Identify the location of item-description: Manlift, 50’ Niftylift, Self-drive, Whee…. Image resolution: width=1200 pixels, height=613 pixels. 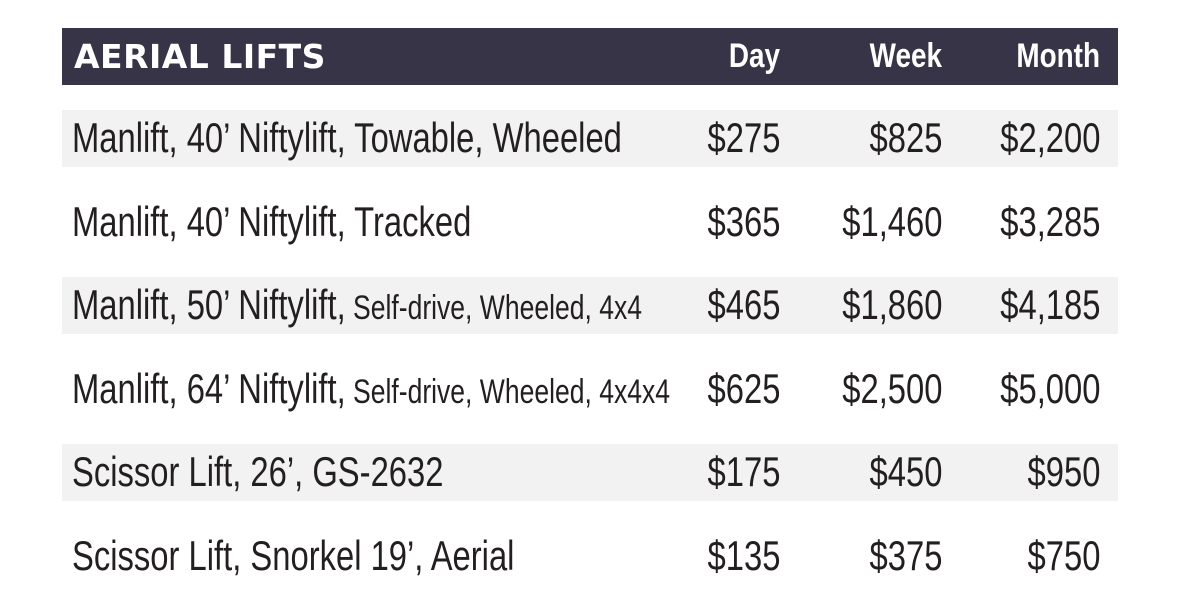
(362, 305).